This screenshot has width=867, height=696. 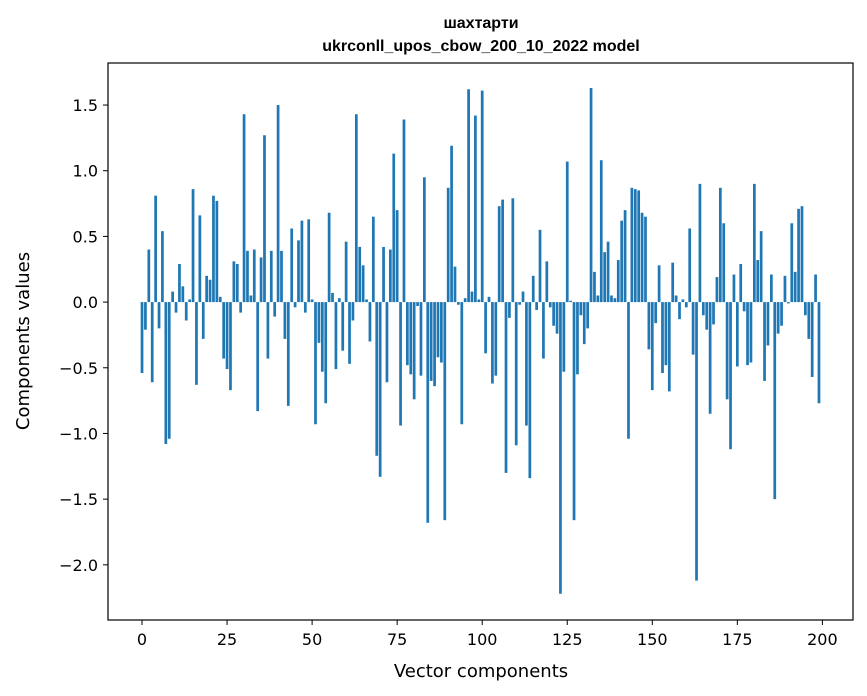 I want to click on x-tick-label: 125, so click(x=567, y=639).